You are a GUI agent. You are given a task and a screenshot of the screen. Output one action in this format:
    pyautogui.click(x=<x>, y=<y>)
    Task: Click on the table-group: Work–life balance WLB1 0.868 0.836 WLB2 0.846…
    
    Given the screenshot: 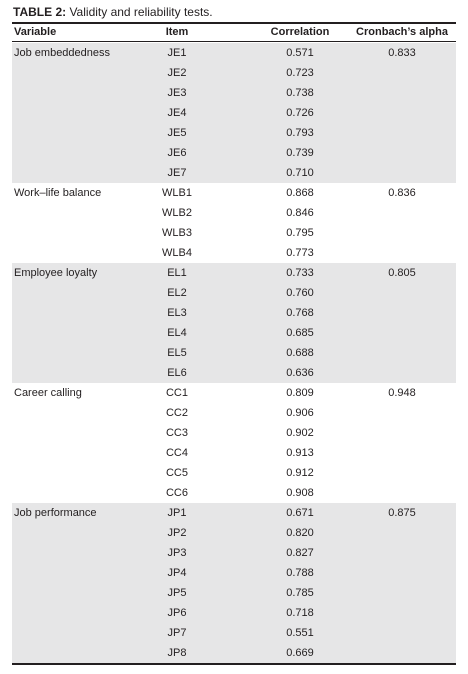 What is the action you would take?
    pyautogui.click(x=234, y=223)
    